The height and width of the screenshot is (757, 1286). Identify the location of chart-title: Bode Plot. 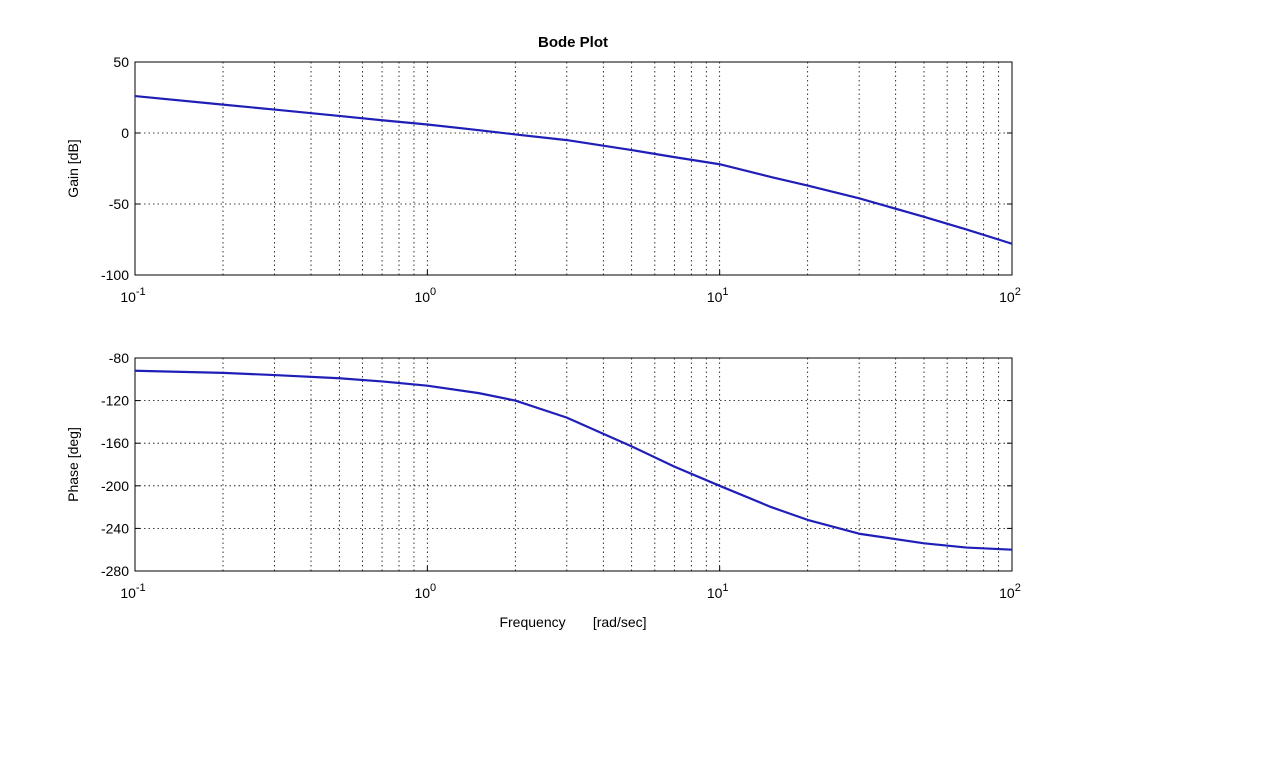
(573, 42).